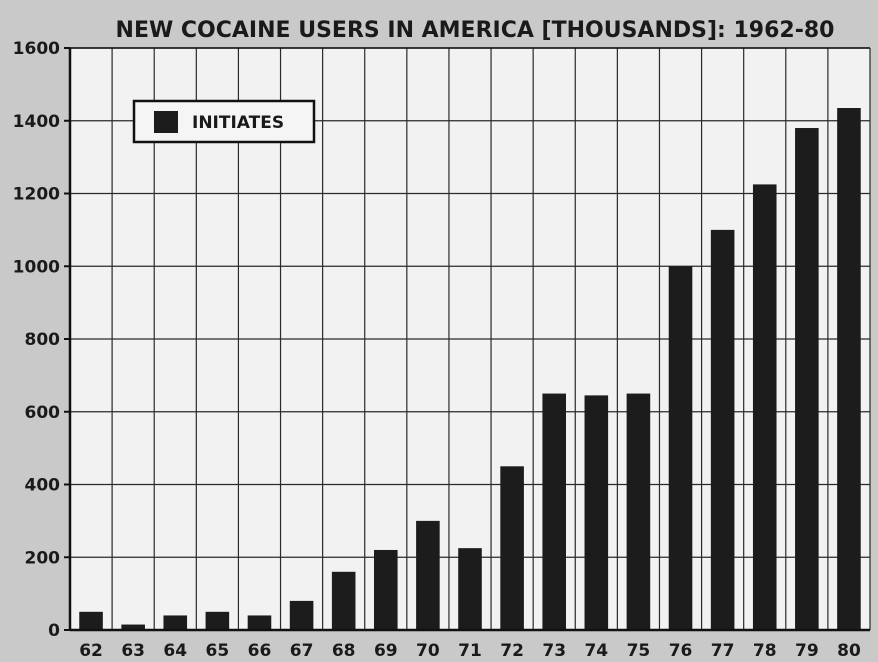 The height and width of the screenshot is (662, 878). What do you see at coordinates (36, 49) in the screenshot?
I see `y-tick-label: 1600` at bounding box center [36, 49].